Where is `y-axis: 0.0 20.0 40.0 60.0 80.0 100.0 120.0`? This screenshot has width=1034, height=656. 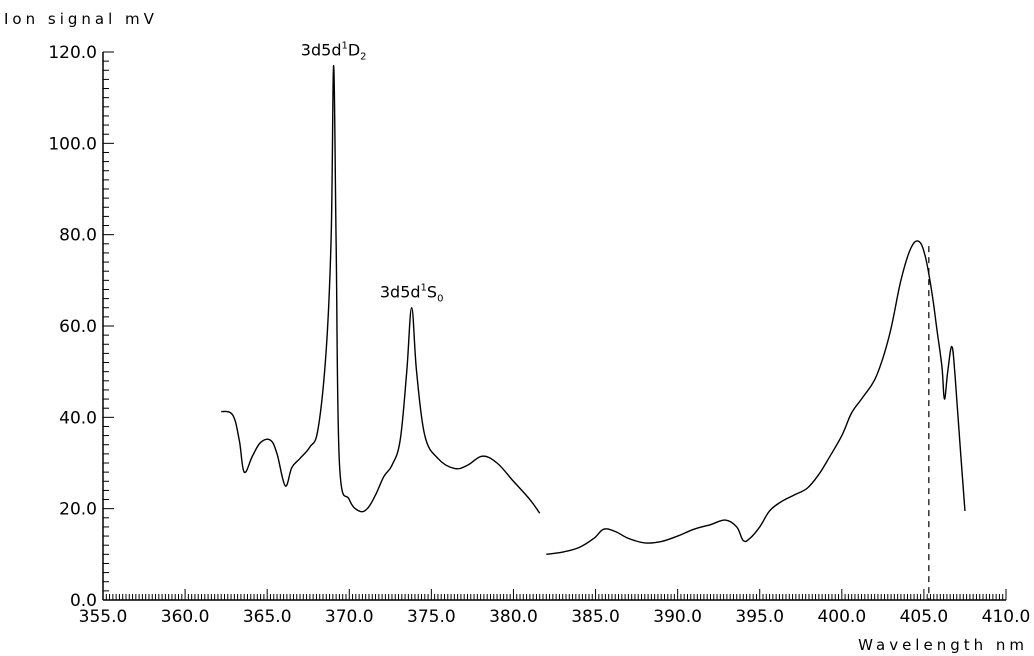 y-axis: 0.0 20.0 40.0 60.0 80.0 100.0 120.0 is located at coordinates (81, 327).